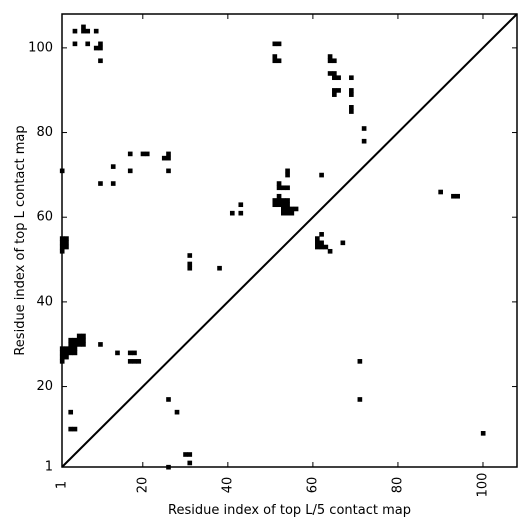 This screenshot has height=531, width=531. I want to click on y-tick-label: 100, so click(40, 47).